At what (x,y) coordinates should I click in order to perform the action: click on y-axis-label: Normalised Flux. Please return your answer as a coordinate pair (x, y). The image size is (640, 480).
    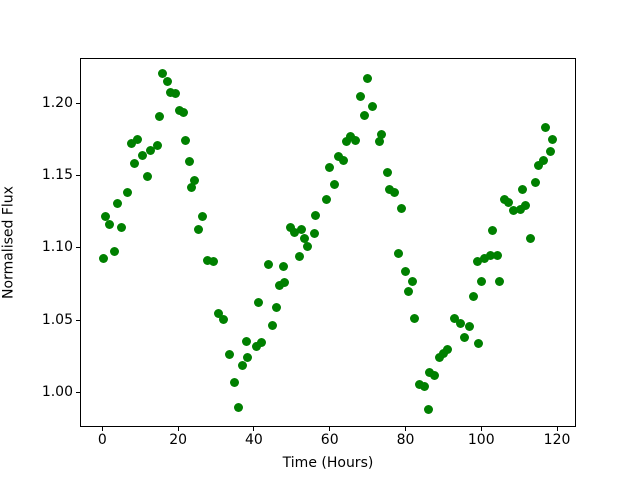
    Looking at the image, I should click on (8, 242).